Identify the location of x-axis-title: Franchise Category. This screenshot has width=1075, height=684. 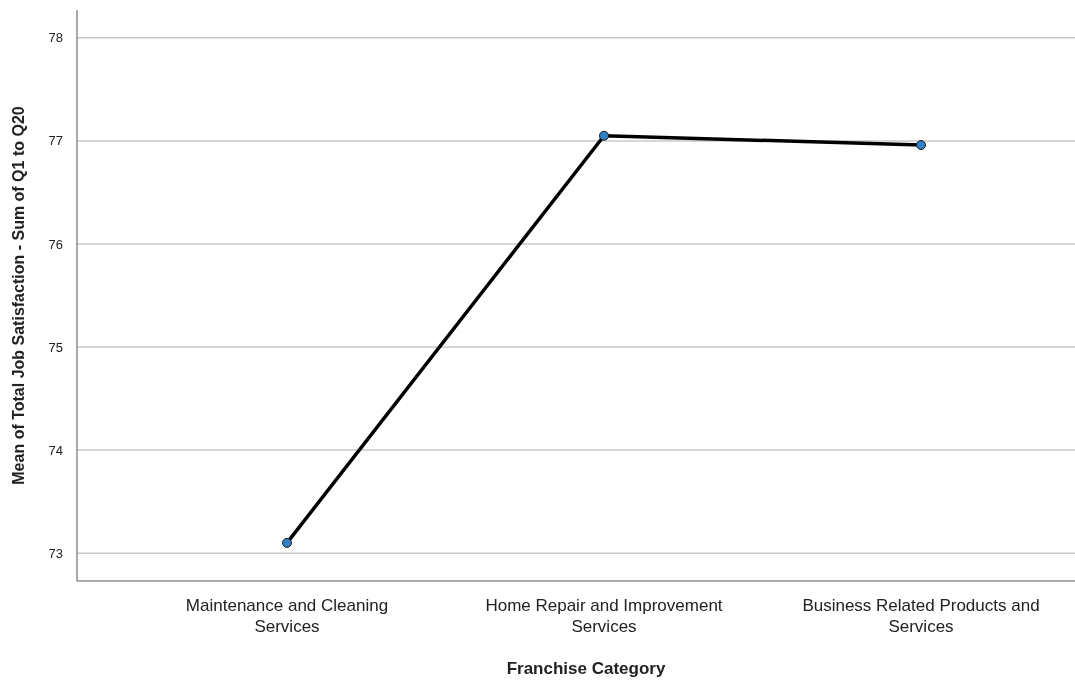
(586, 668).